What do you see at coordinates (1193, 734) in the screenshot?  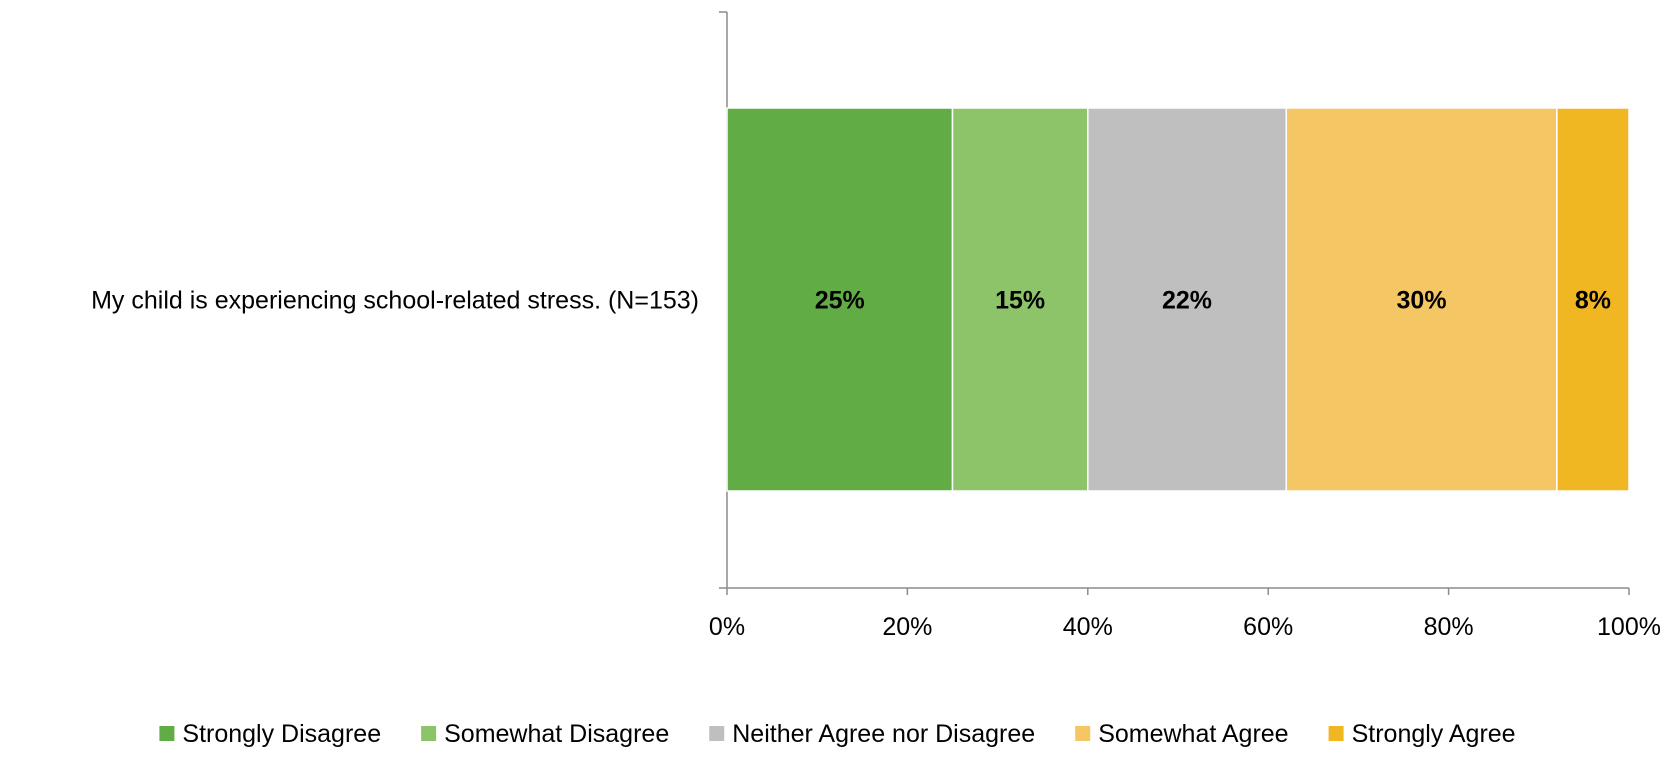 I see `legend-label: Somewhat Agree` at bounding box center [1193, 734].